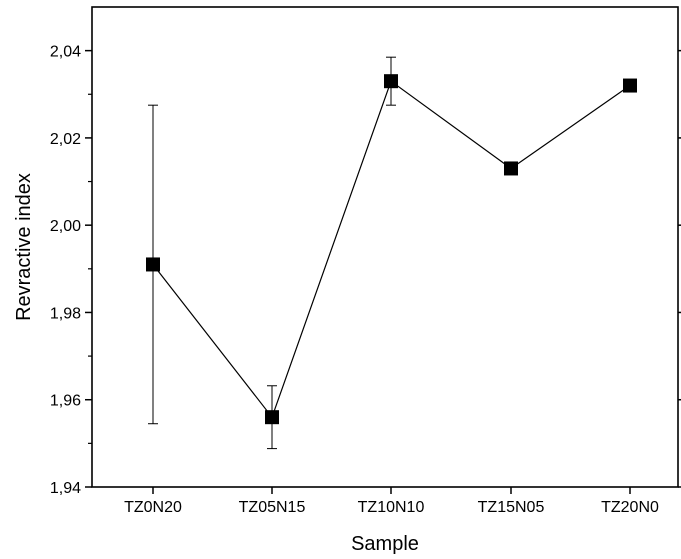 The width and height of the screenshot is (681, 559). Describe the element at coordinates (65, 401) in the screenshot. I see `y-tick-label: 1,96` at that location.